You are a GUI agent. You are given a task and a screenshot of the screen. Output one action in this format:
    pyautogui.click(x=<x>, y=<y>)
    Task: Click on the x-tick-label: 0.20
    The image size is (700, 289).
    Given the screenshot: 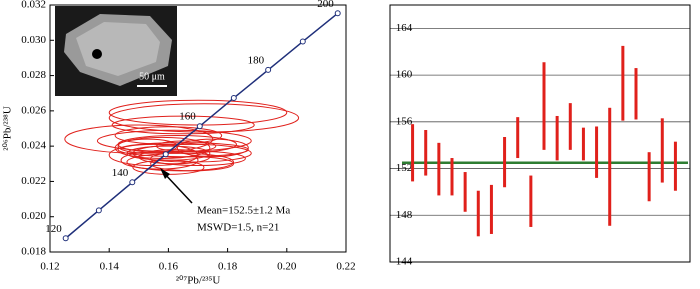 What is the action you would take?
    pyautogui.click(x=287, y=267)
    